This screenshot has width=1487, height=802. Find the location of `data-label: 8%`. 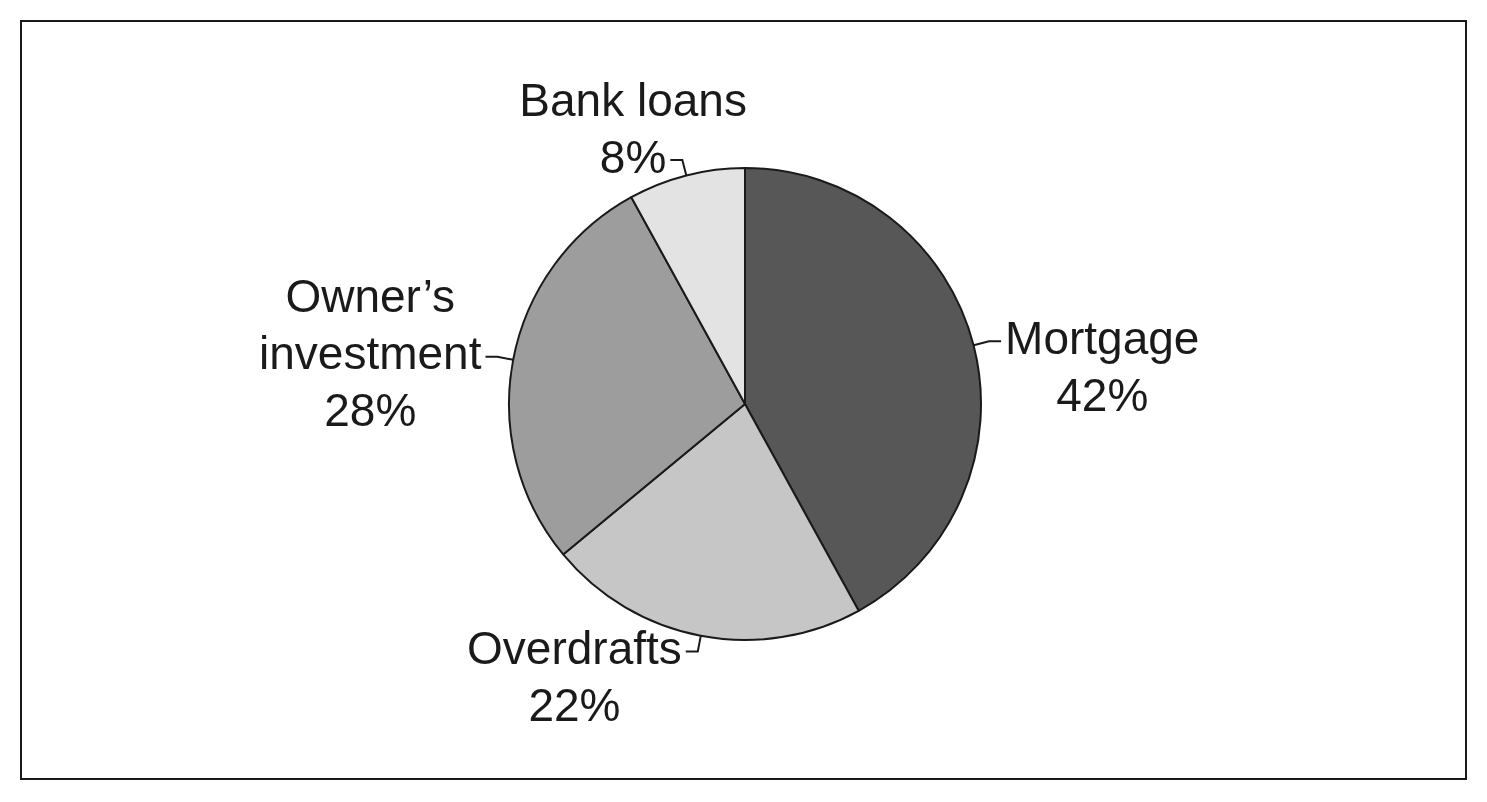

data-label: 8% is located at coordinates (633, 156).